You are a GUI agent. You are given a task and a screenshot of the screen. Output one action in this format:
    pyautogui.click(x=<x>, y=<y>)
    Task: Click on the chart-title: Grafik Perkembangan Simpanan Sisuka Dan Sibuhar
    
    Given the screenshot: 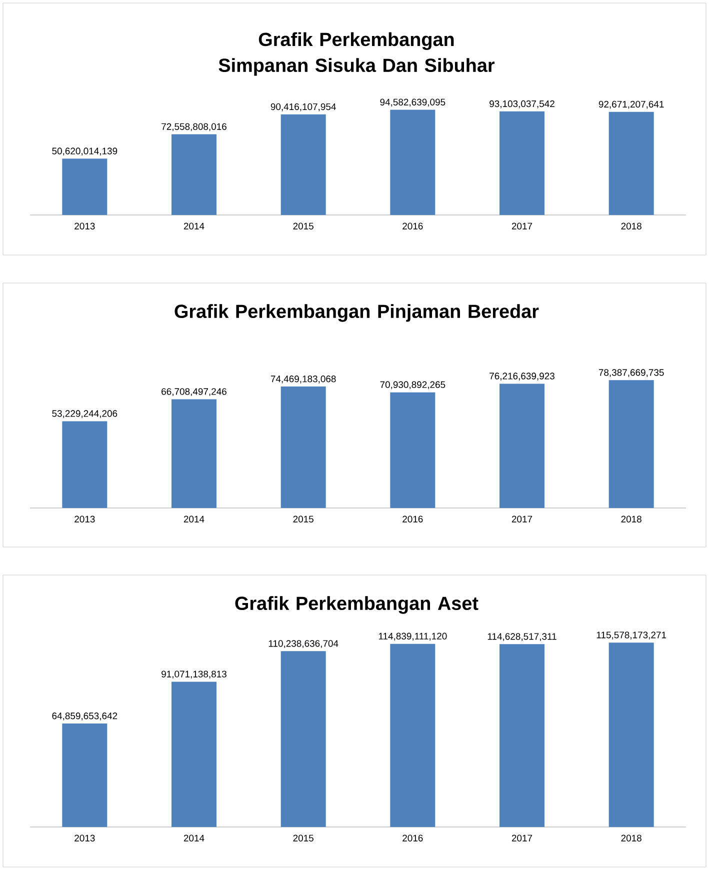 What is the action you would take?
    pyautogui.click(x=356, y=54)
    